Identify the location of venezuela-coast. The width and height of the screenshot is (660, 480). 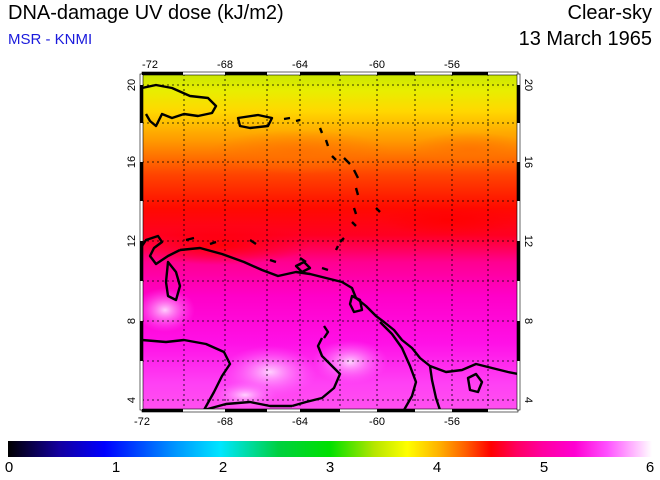
(348, 311).